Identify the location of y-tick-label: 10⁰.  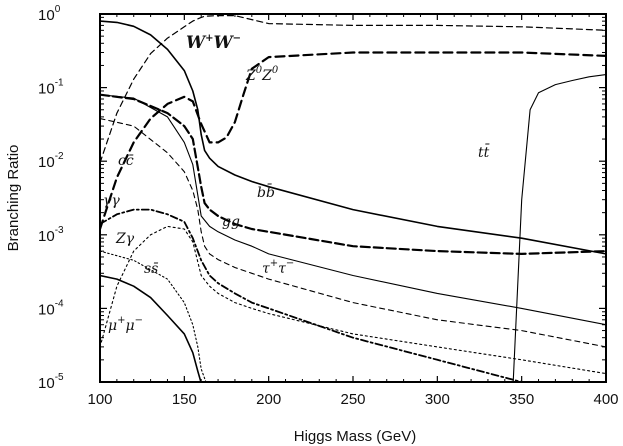
(49, 14).